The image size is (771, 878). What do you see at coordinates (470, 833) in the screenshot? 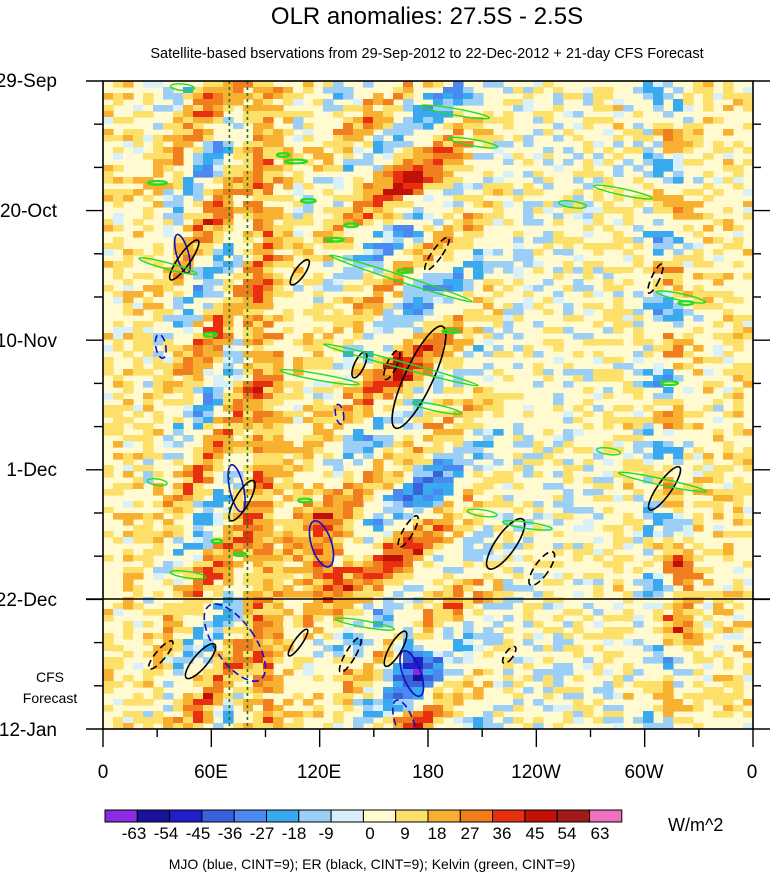
I see `colorbar-label: 27` at bounding box center [470, 833].